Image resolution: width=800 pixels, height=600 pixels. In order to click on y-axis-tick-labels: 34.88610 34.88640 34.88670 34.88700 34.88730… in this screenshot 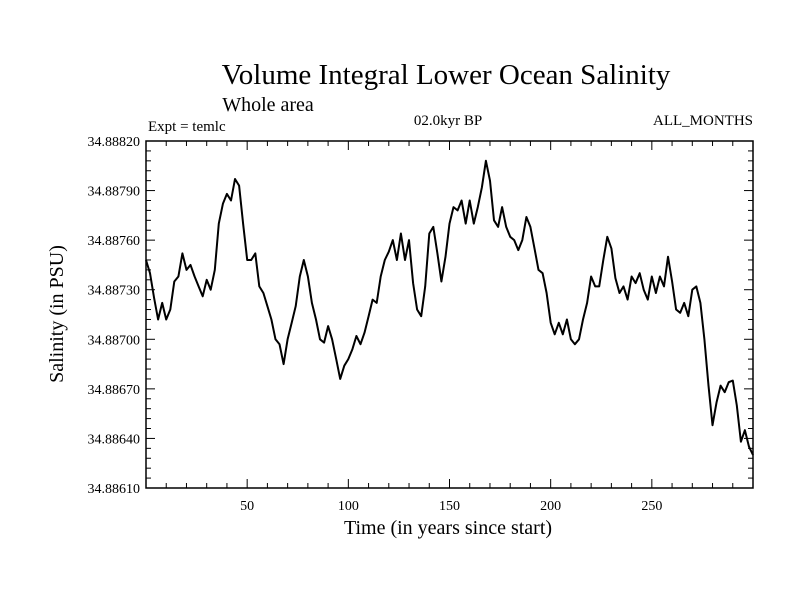, I will do `click(114, 316)`.